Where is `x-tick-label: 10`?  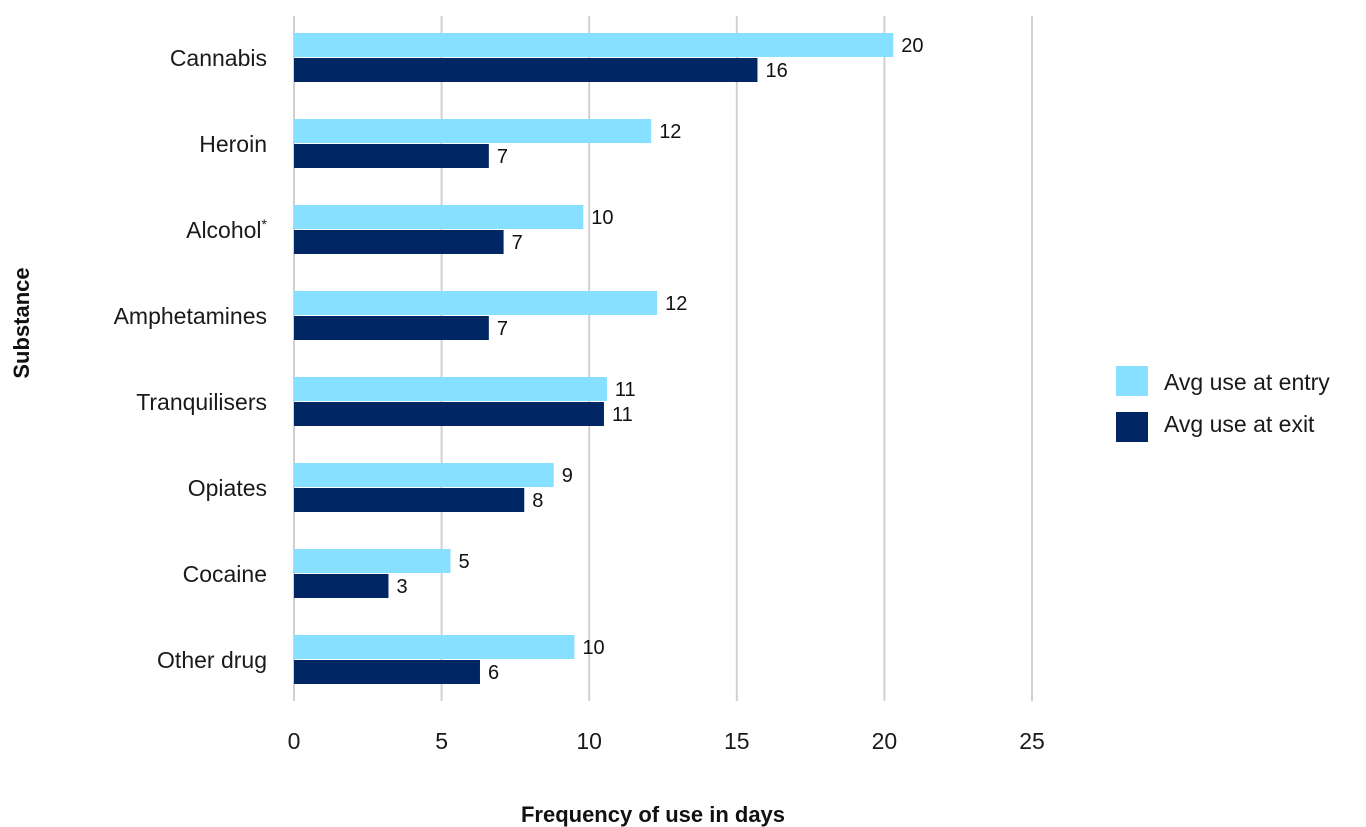
x-tick-label: 10 is located at coordinates (589, 741).